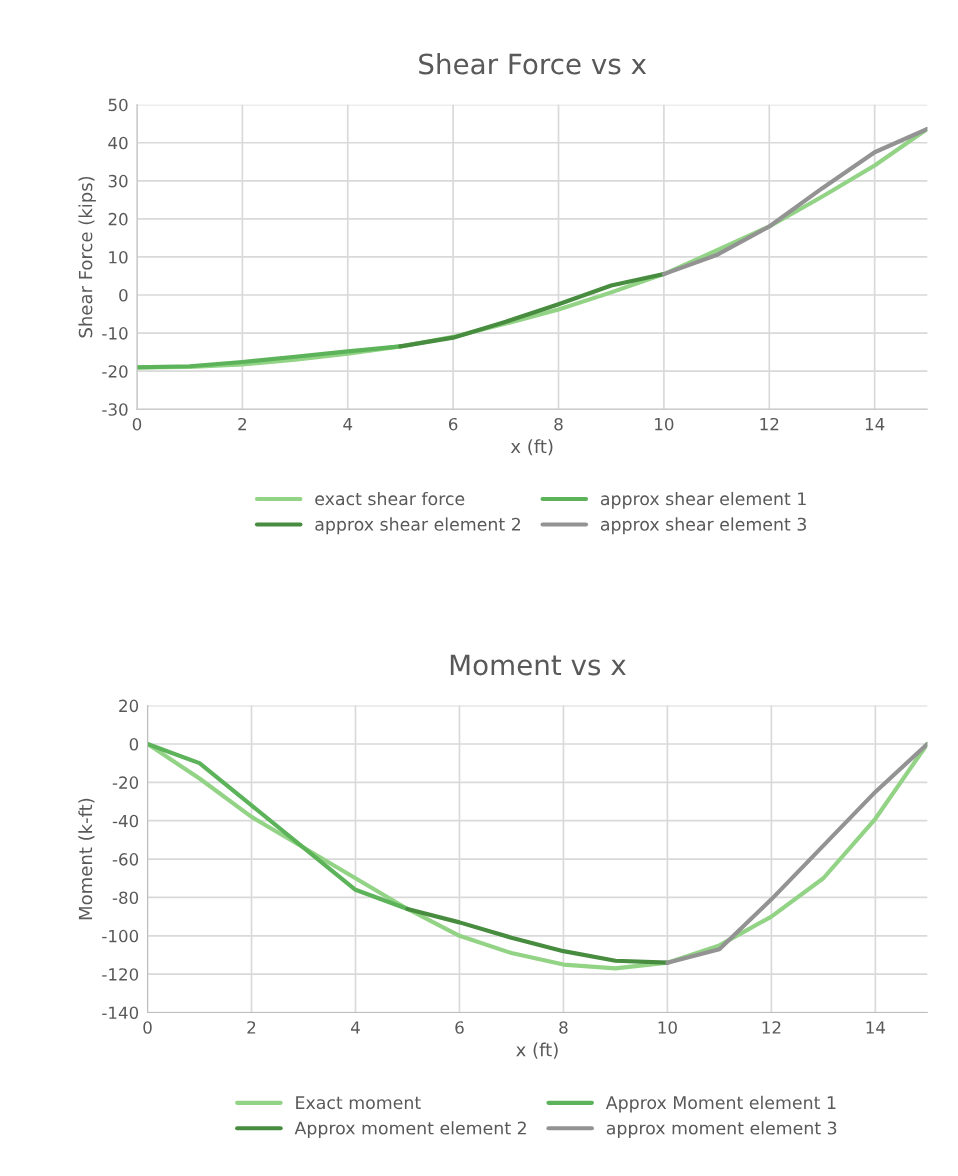  Describe the element at coordinates (721, 1129) in the screenshot. I see `legend-label: approx moment element 3` at that location.